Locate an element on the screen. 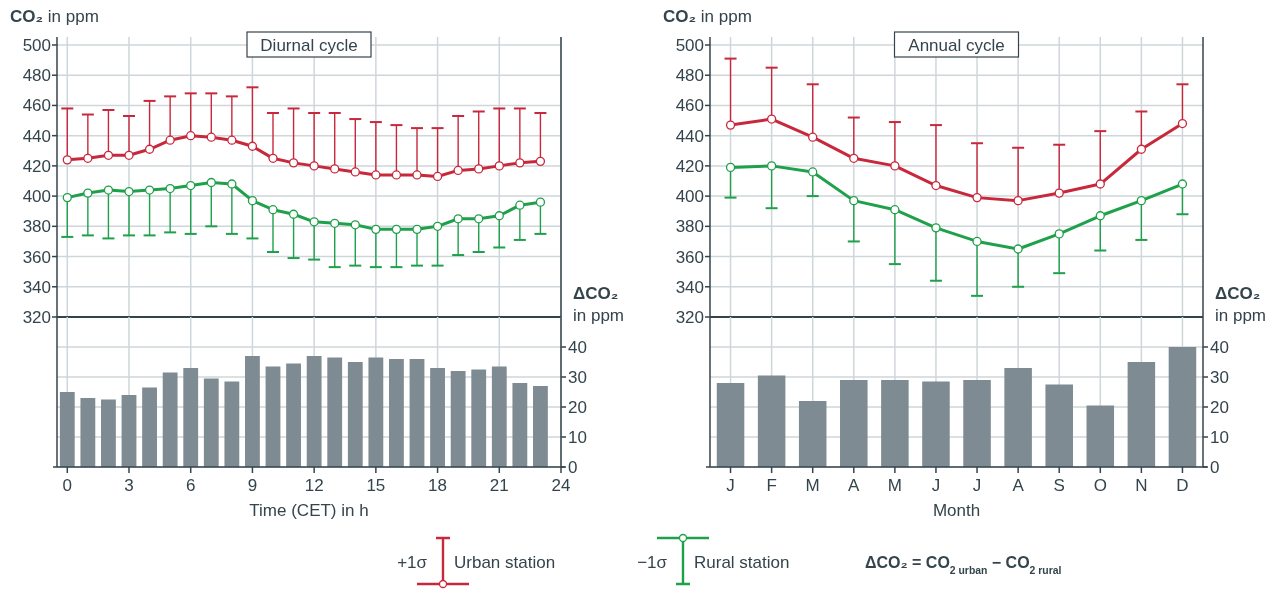 Image resolution: width=1282 pixels, height=590 pixels. y-axis-title: CO₂ in ppm is located at coordinates (707, 16).